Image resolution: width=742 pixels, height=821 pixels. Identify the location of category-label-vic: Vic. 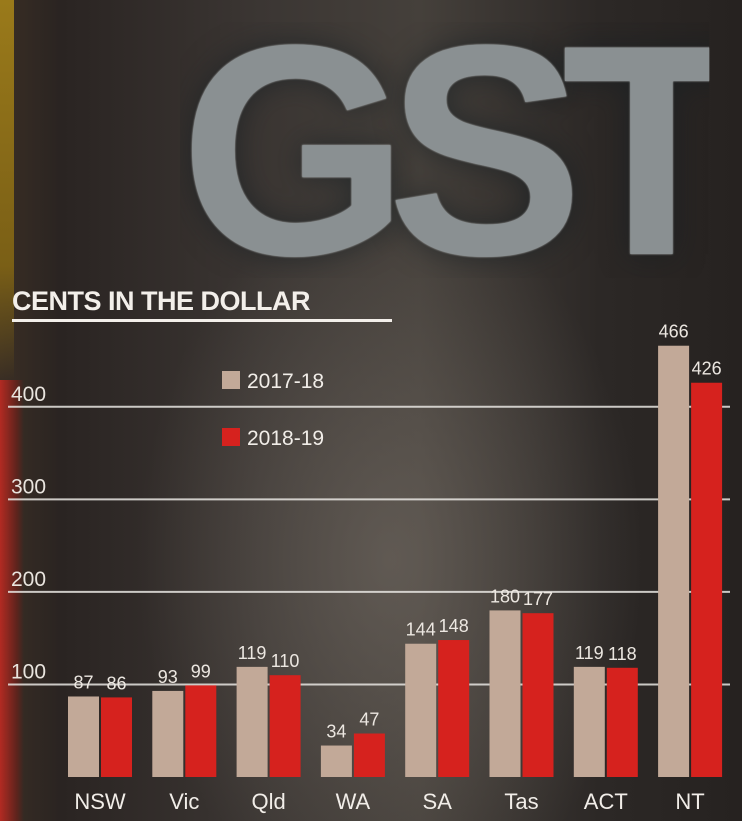
(184, 801).